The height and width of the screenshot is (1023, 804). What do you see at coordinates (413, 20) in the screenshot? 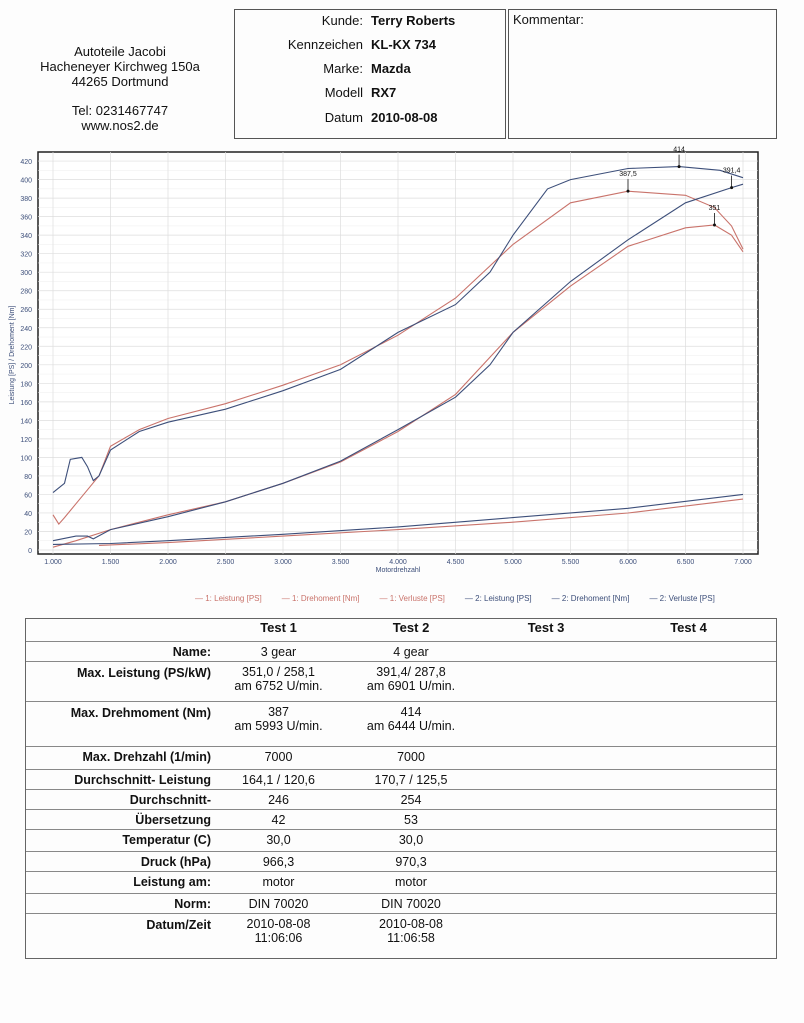
I see `customer-value: Terry Roberts` at bounding box center [413, 20].